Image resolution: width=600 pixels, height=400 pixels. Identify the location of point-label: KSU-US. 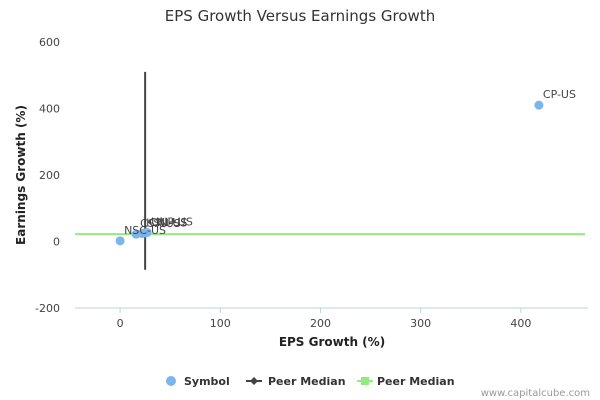
(166, 223).